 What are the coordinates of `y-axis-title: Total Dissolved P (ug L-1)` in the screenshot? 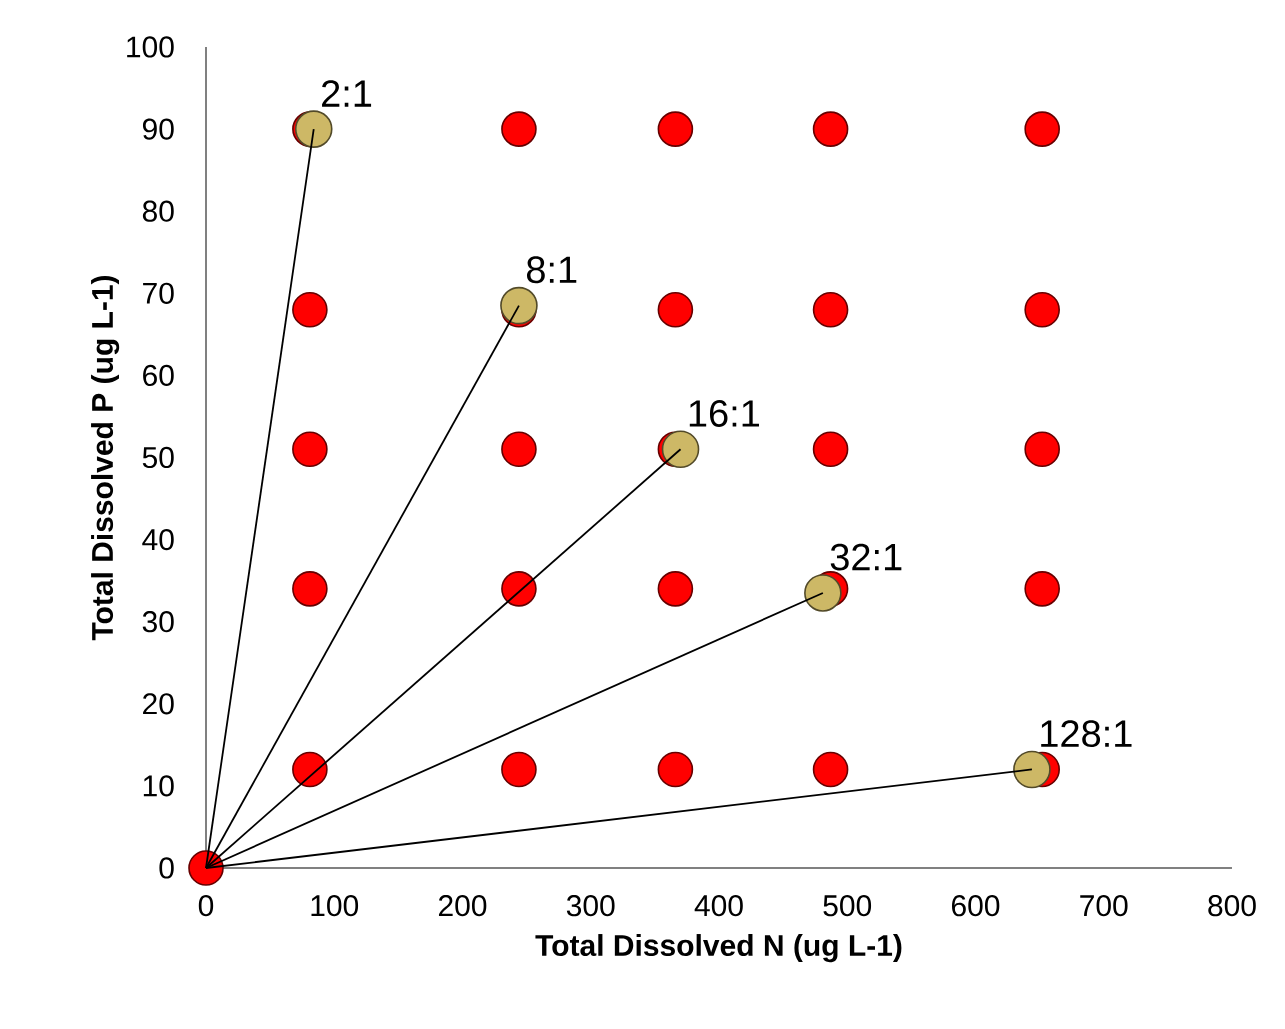 It's located at (105, 458).